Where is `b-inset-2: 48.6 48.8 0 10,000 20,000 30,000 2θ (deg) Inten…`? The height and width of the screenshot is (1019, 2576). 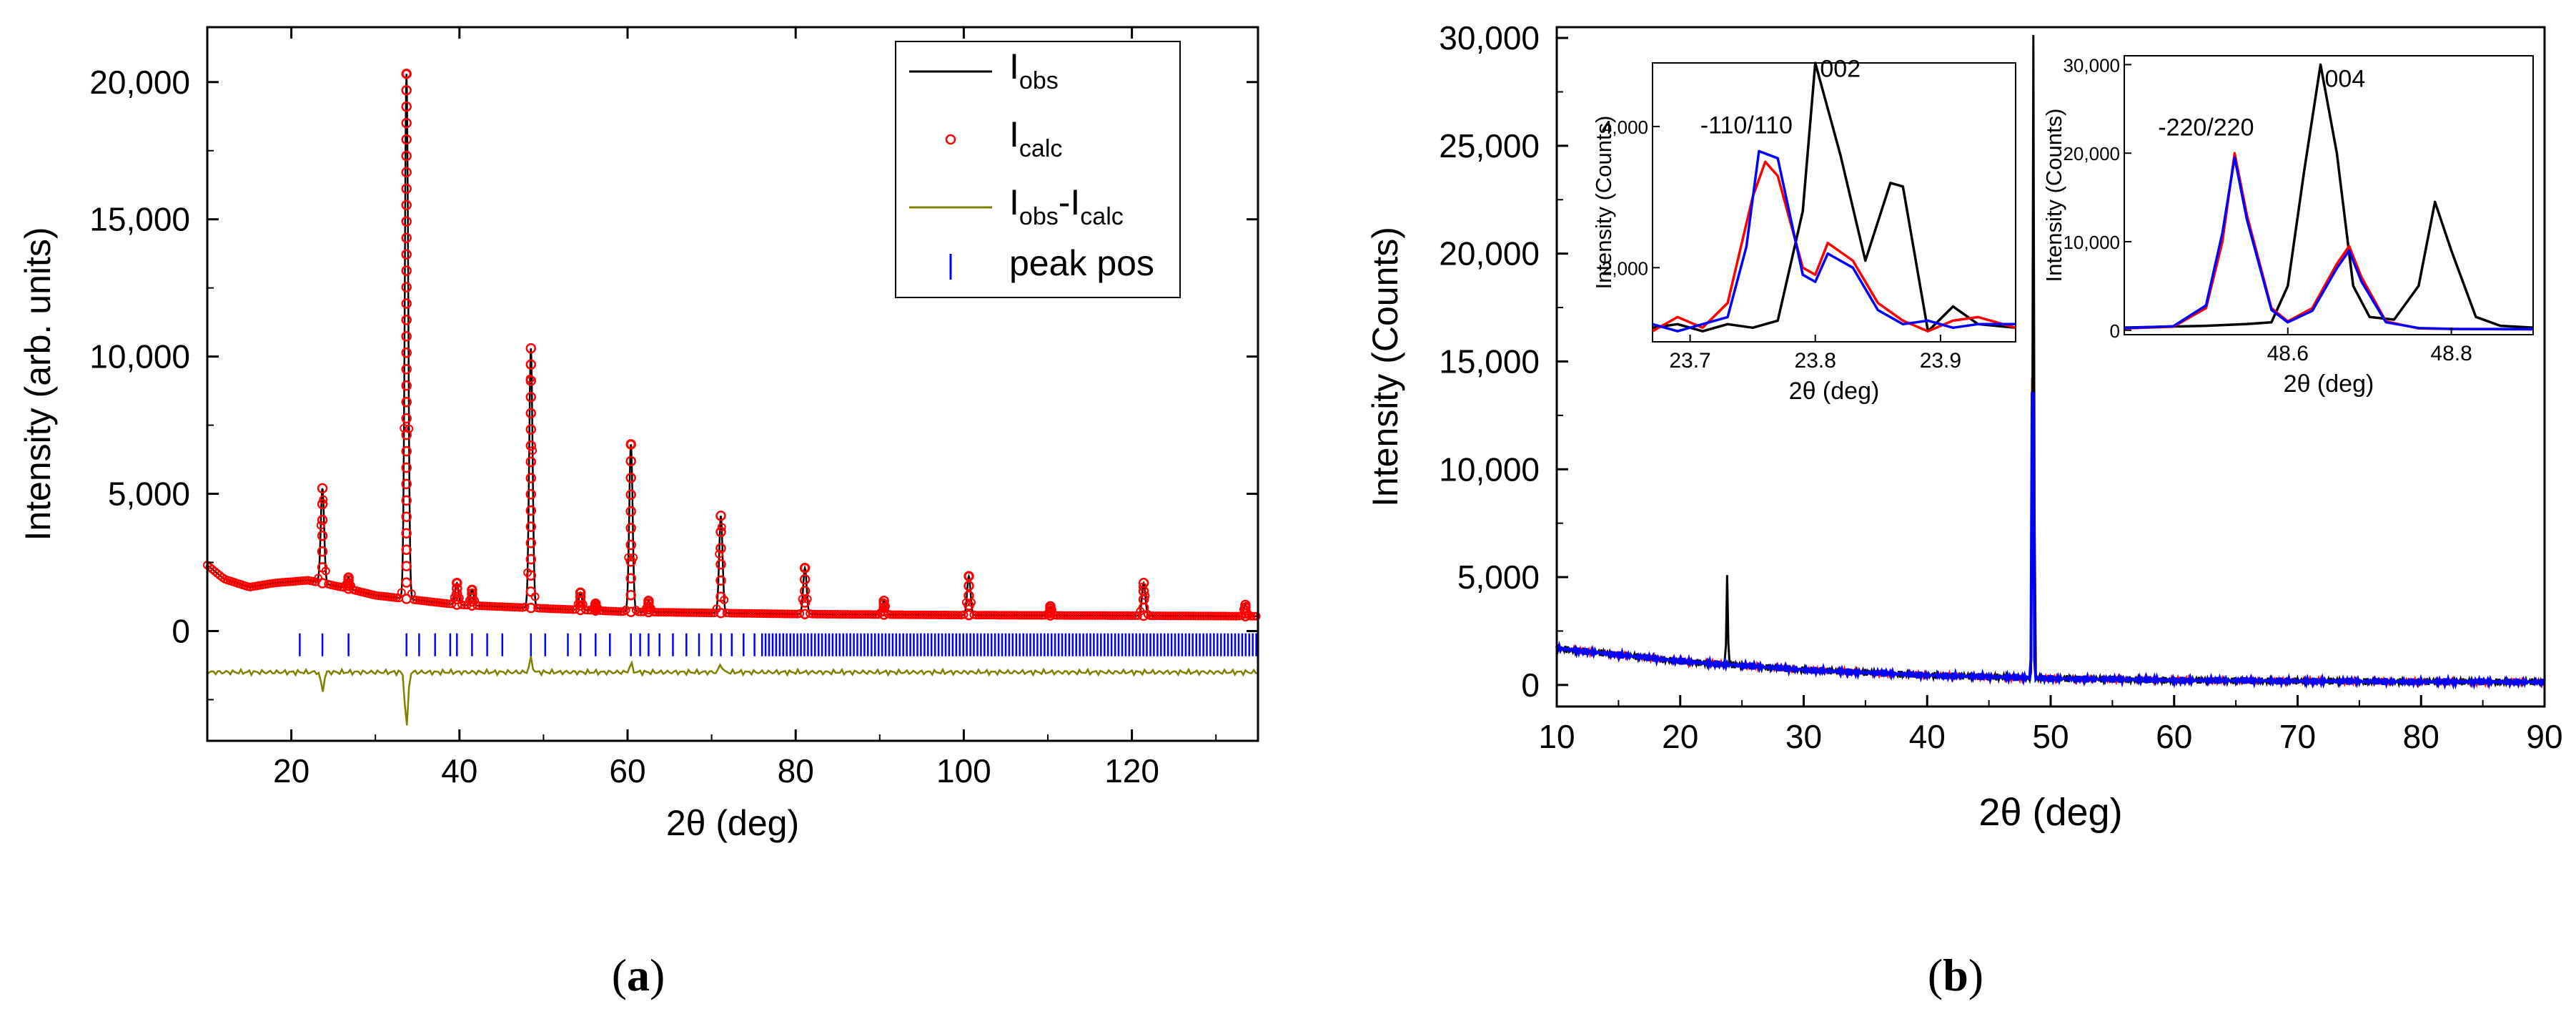
b-inset-2: 48.6 48.8 0 10,000 20,000 30,000 2θ (deg) Inten… is located at coordinates (2288, 226).